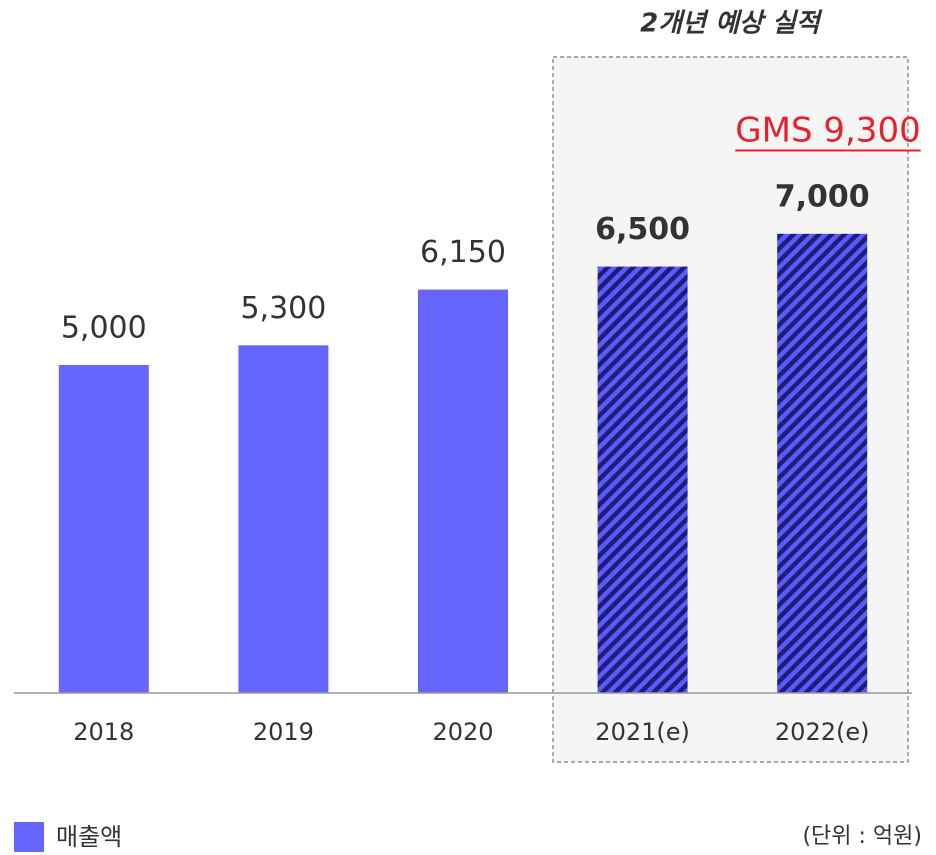 This screenshot has height=855, width=936. What do you see at coordinates (89, 837) in the screenshot?
I see `legend-label: 매출액` at bounding box center [89, 837].